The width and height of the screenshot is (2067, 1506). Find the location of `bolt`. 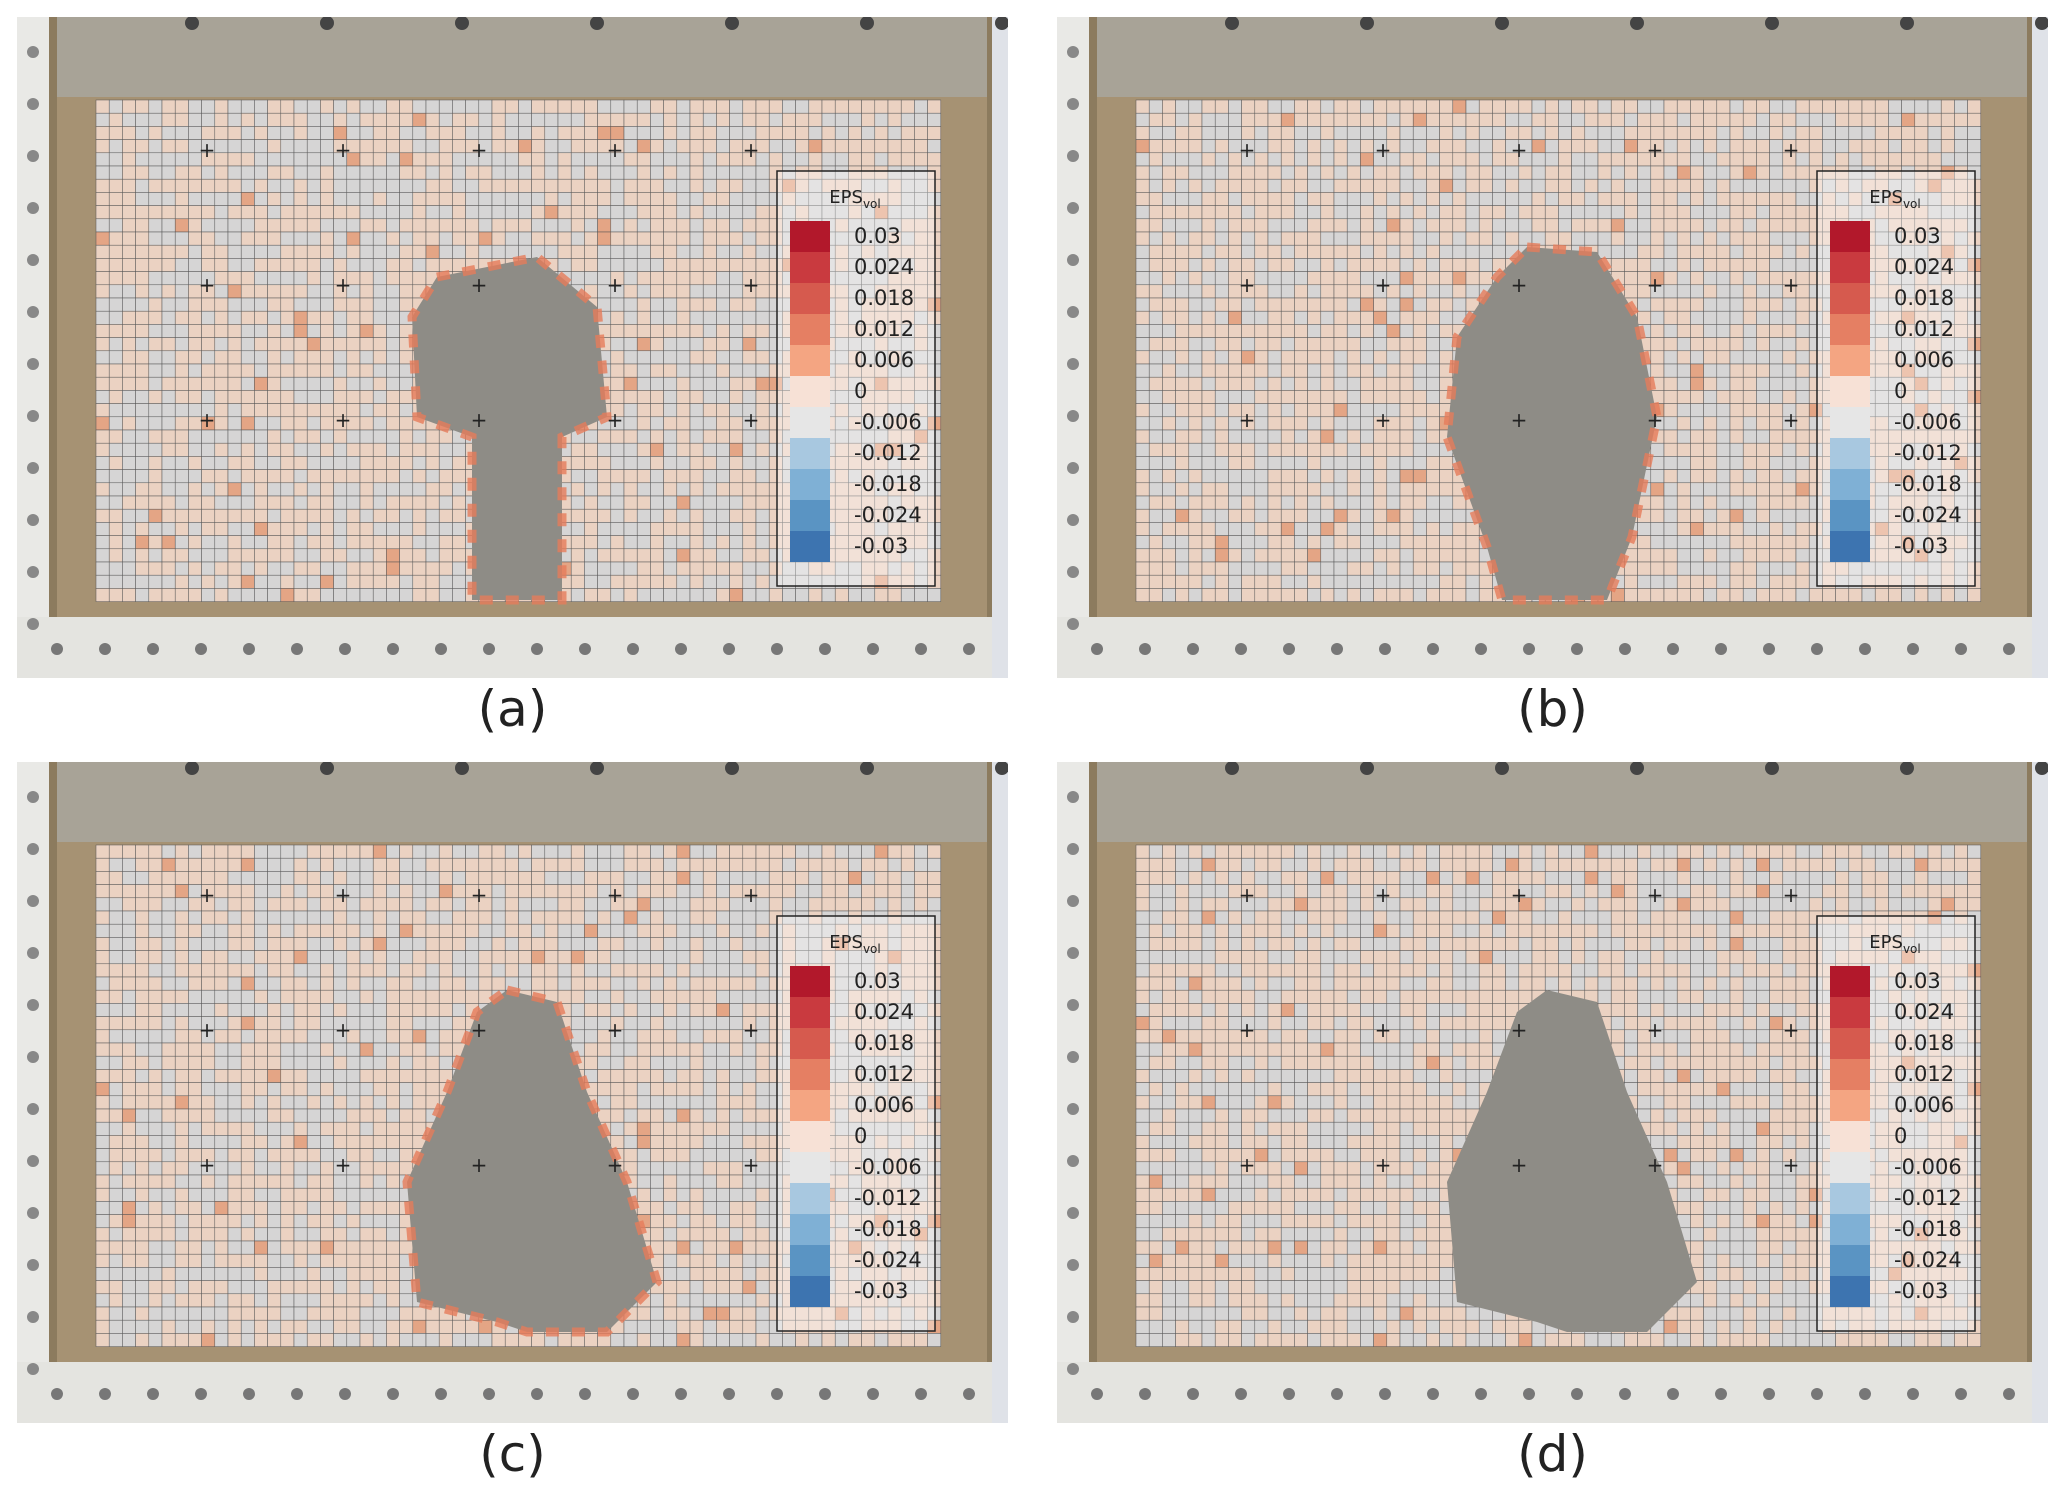

bolt is located at coordinates (393, 649).